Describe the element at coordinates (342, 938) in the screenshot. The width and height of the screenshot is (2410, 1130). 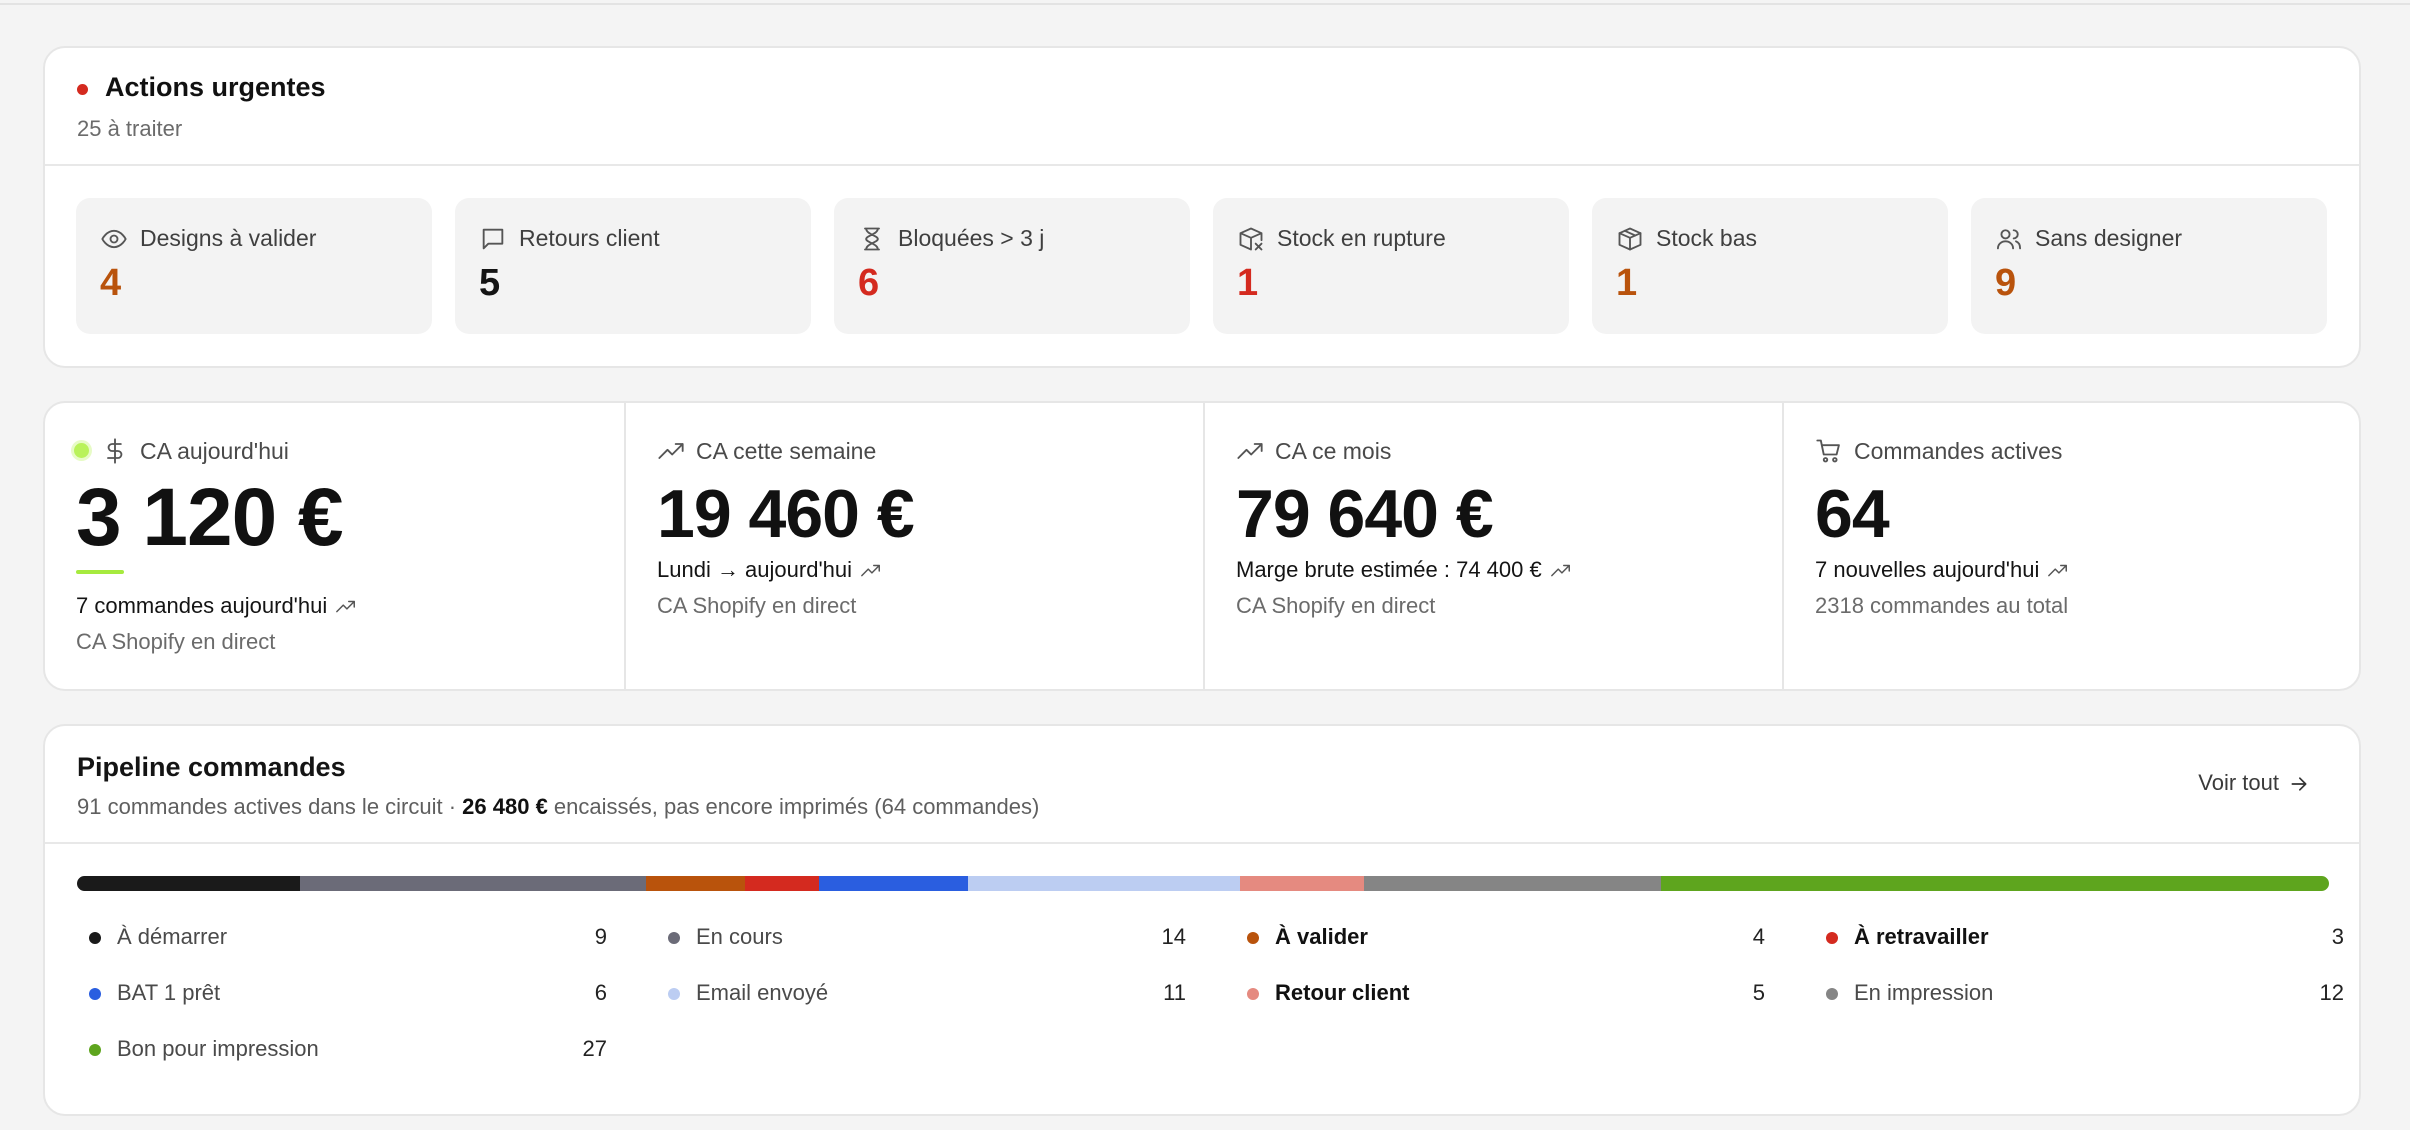
I see `pipeline-stage-item: À démarrer 9` at that location.